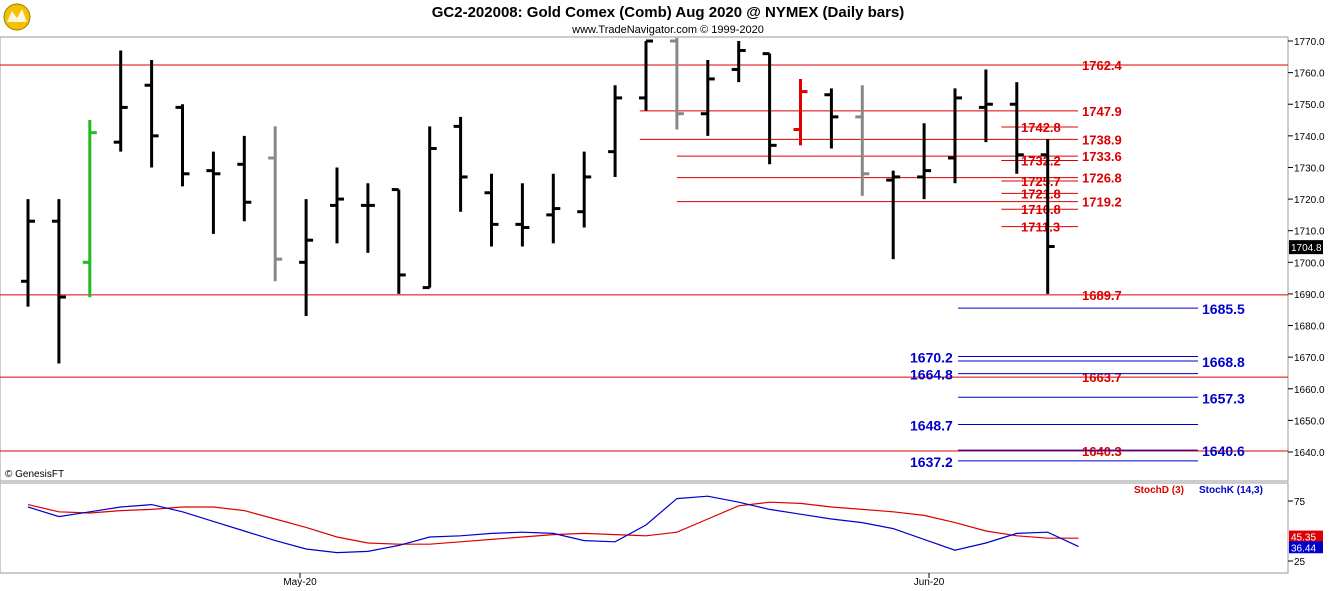 This screenshot has width=1336, height=591. I want to click on resistance-label: 1726.8, so click(1102, 178).